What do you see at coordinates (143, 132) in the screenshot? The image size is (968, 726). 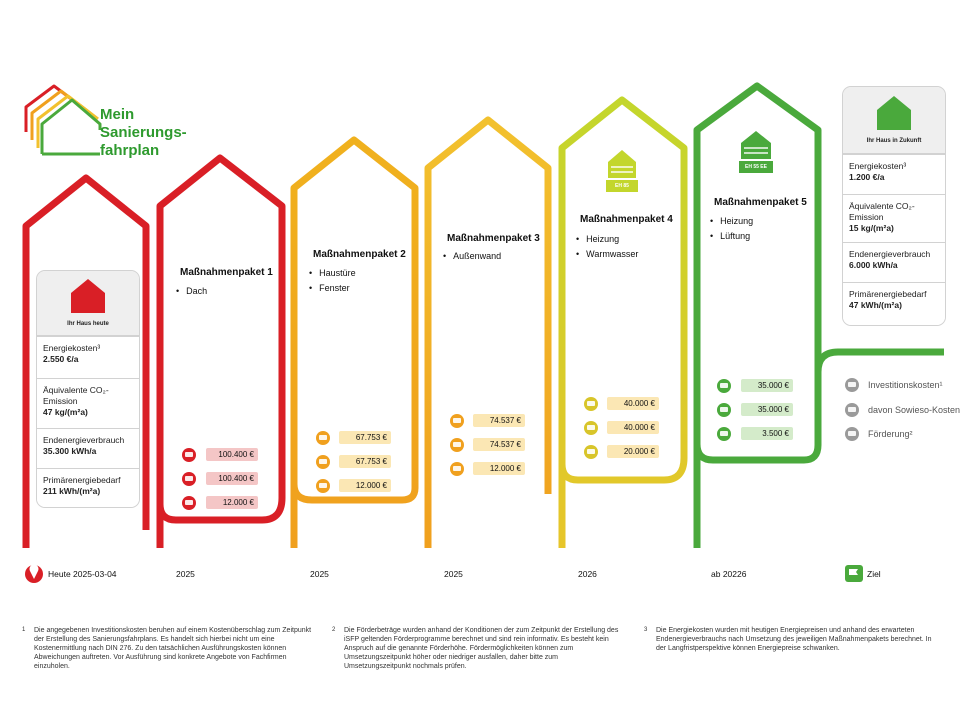 I see `logo-line-2: Sanierungs-` at bounding box center [143, 132].